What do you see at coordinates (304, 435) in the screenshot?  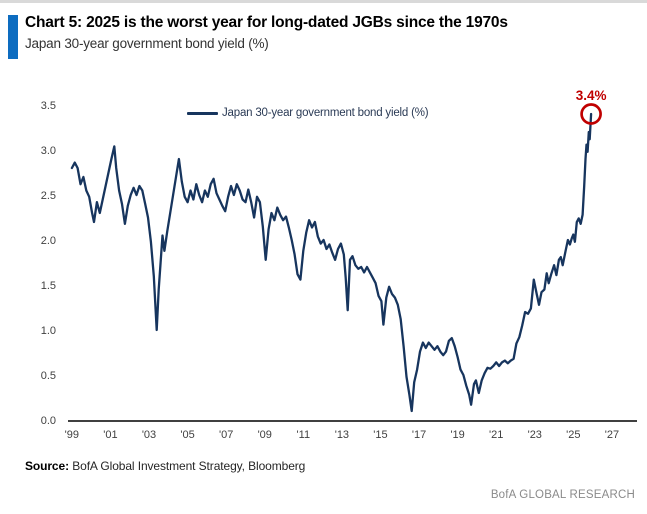 I see `x-tick-label: '11` at bounding box center [304, 435].